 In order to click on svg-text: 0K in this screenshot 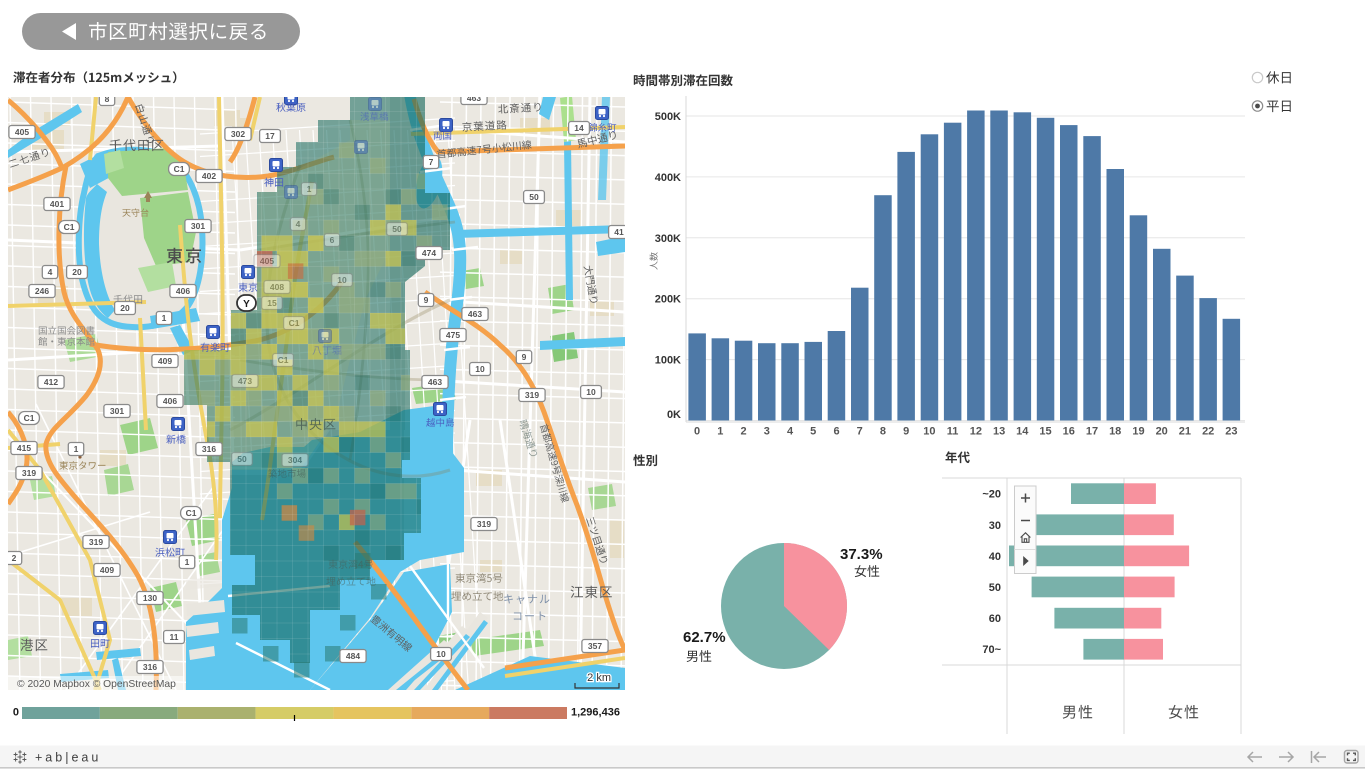, I will do `click(674, 415)`.